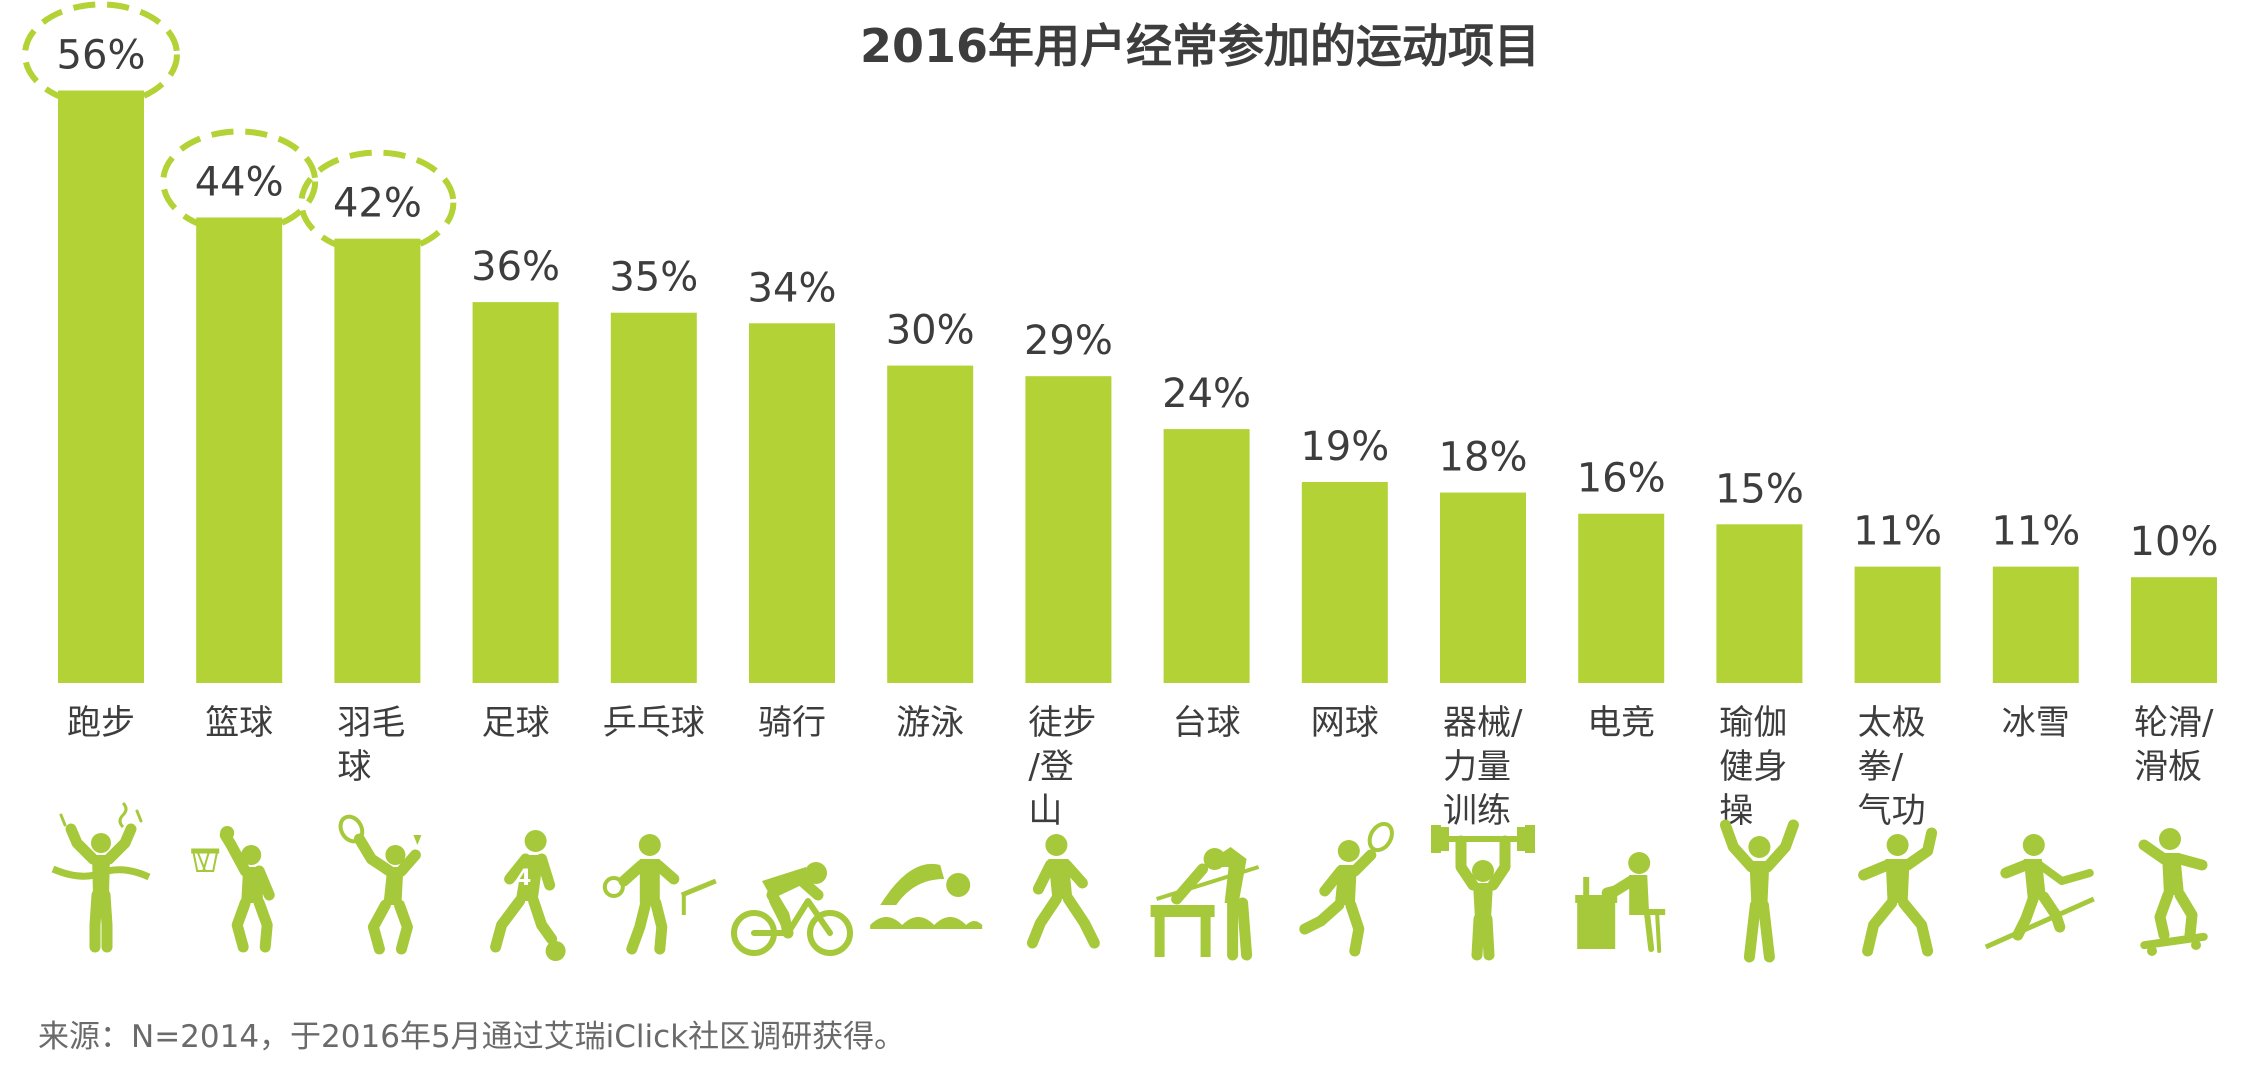 This screenshot has height=1067, width=2242. What do you see at coordinates (1483, 723) in the screenshot?
I see `category-label-line: 器械/` at bounding box center [1483, 723].